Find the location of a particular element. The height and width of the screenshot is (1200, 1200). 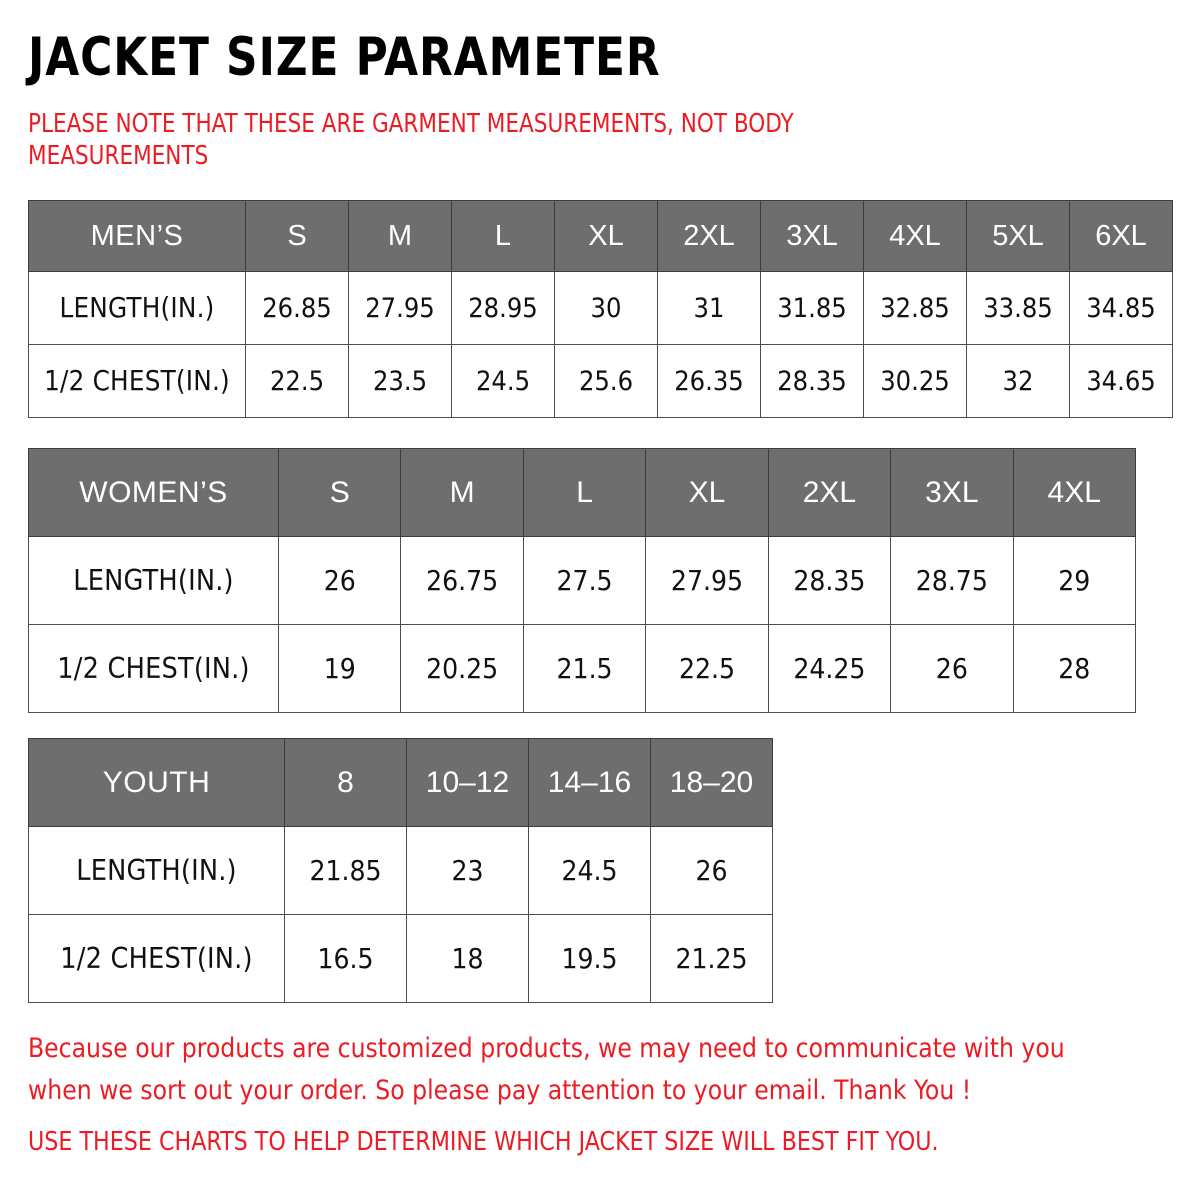

cell-men-0-3: 30 is located at coordinates (606, 308).